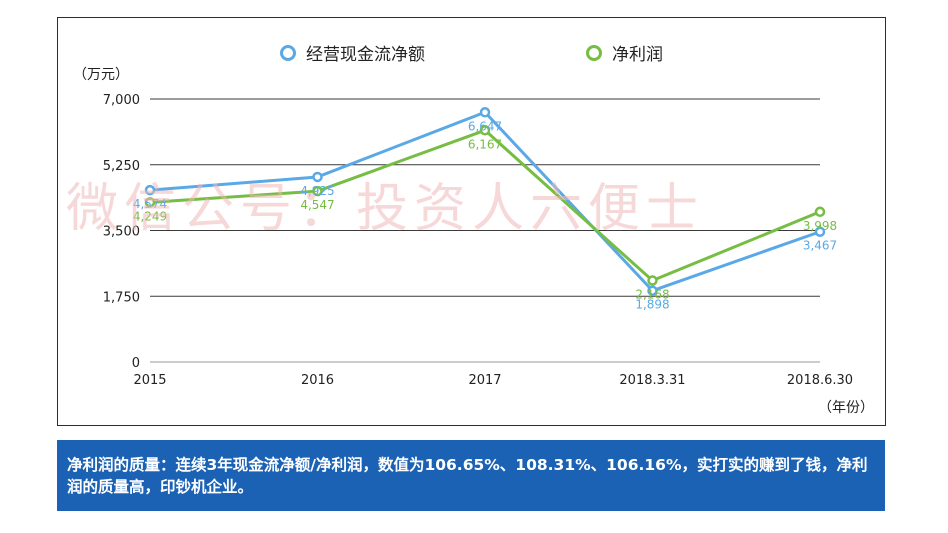 The image size is (948, 533). What do you see at coordinates (149, 380) in the screenshot?
I see `x-tick-label: 2015` at bounding box center [149, 380].